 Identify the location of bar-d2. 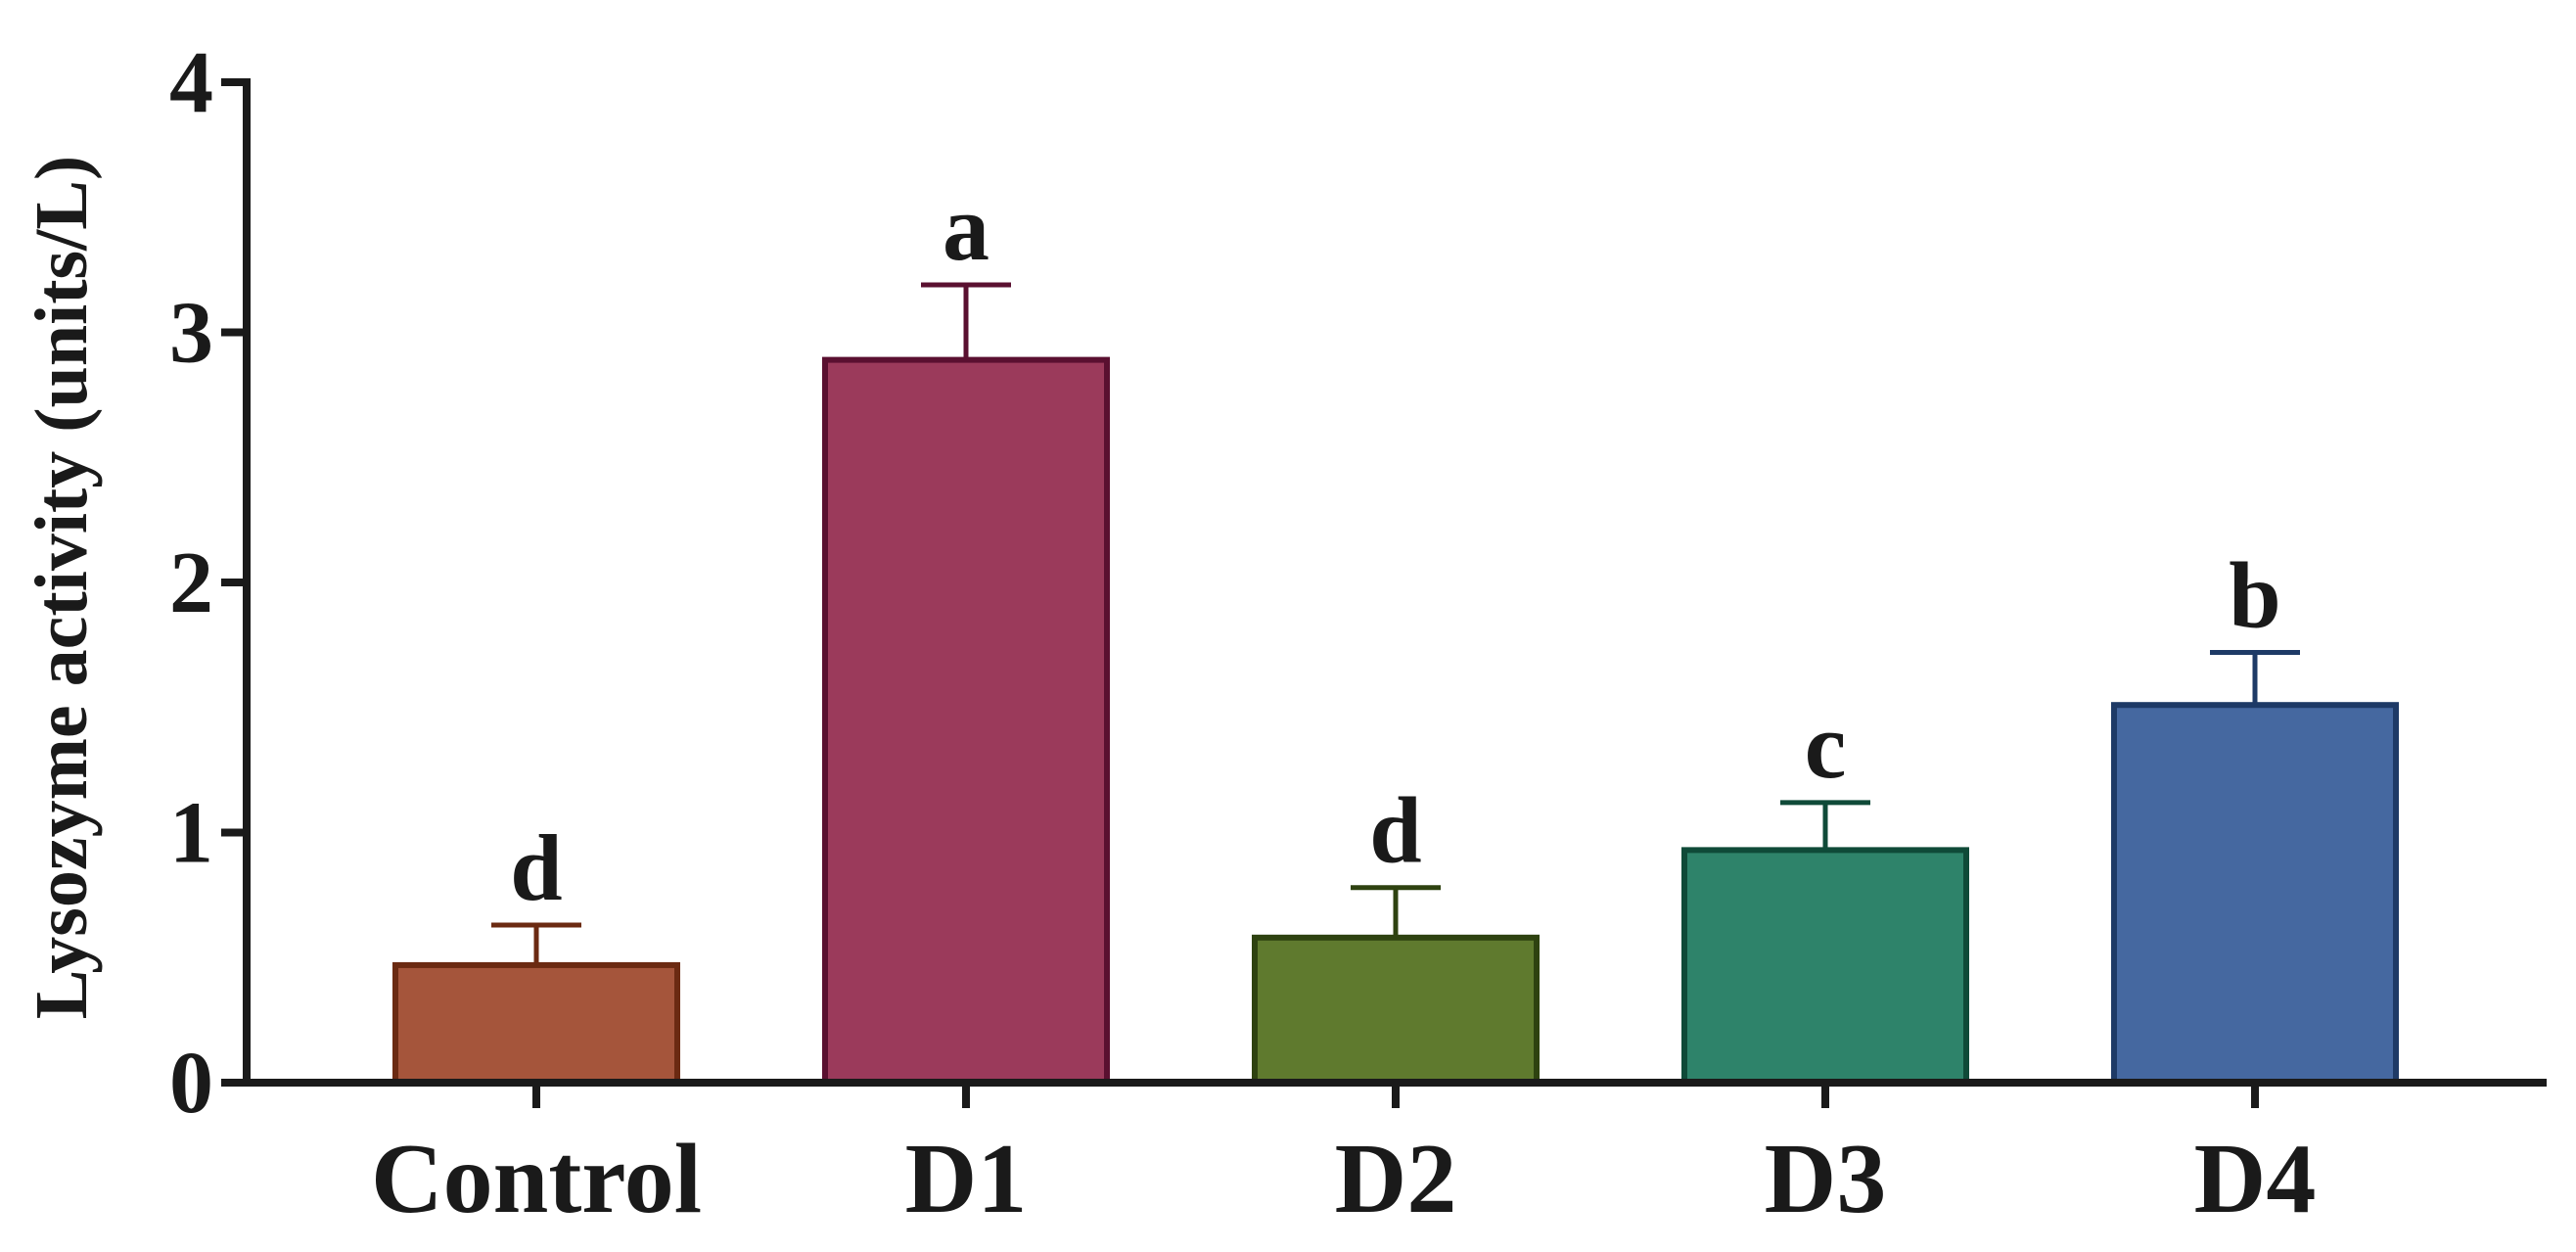
(1396, 1010).